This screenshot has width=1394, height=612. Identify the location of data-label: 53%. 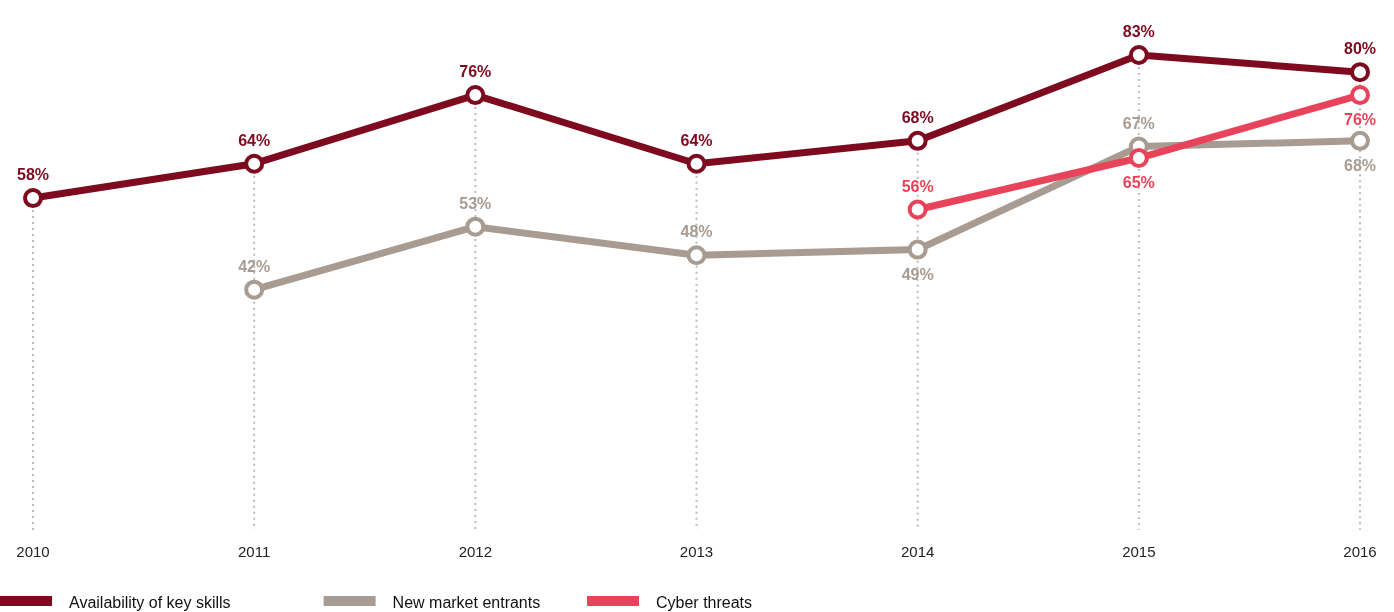
(475, 203).